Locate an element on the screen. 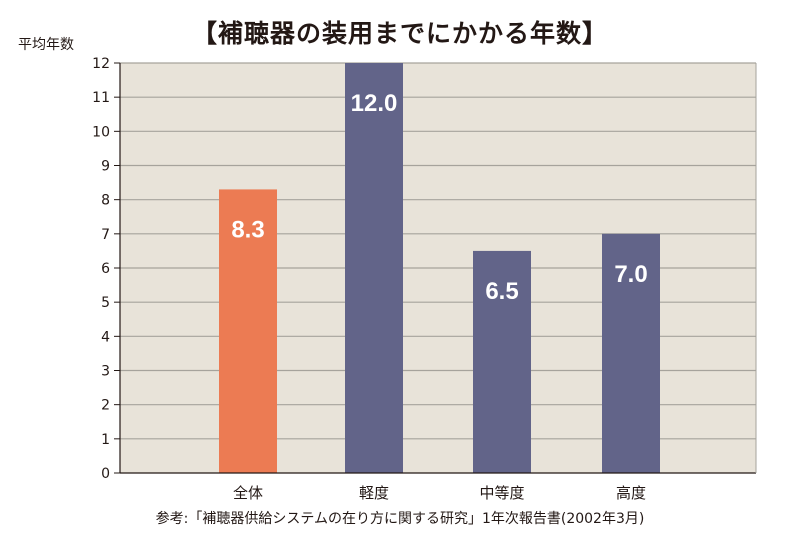 Image resolution: width=800 pixels, height=533 pixels. y-tick-label: 9 is located at coordinates (105, 167).